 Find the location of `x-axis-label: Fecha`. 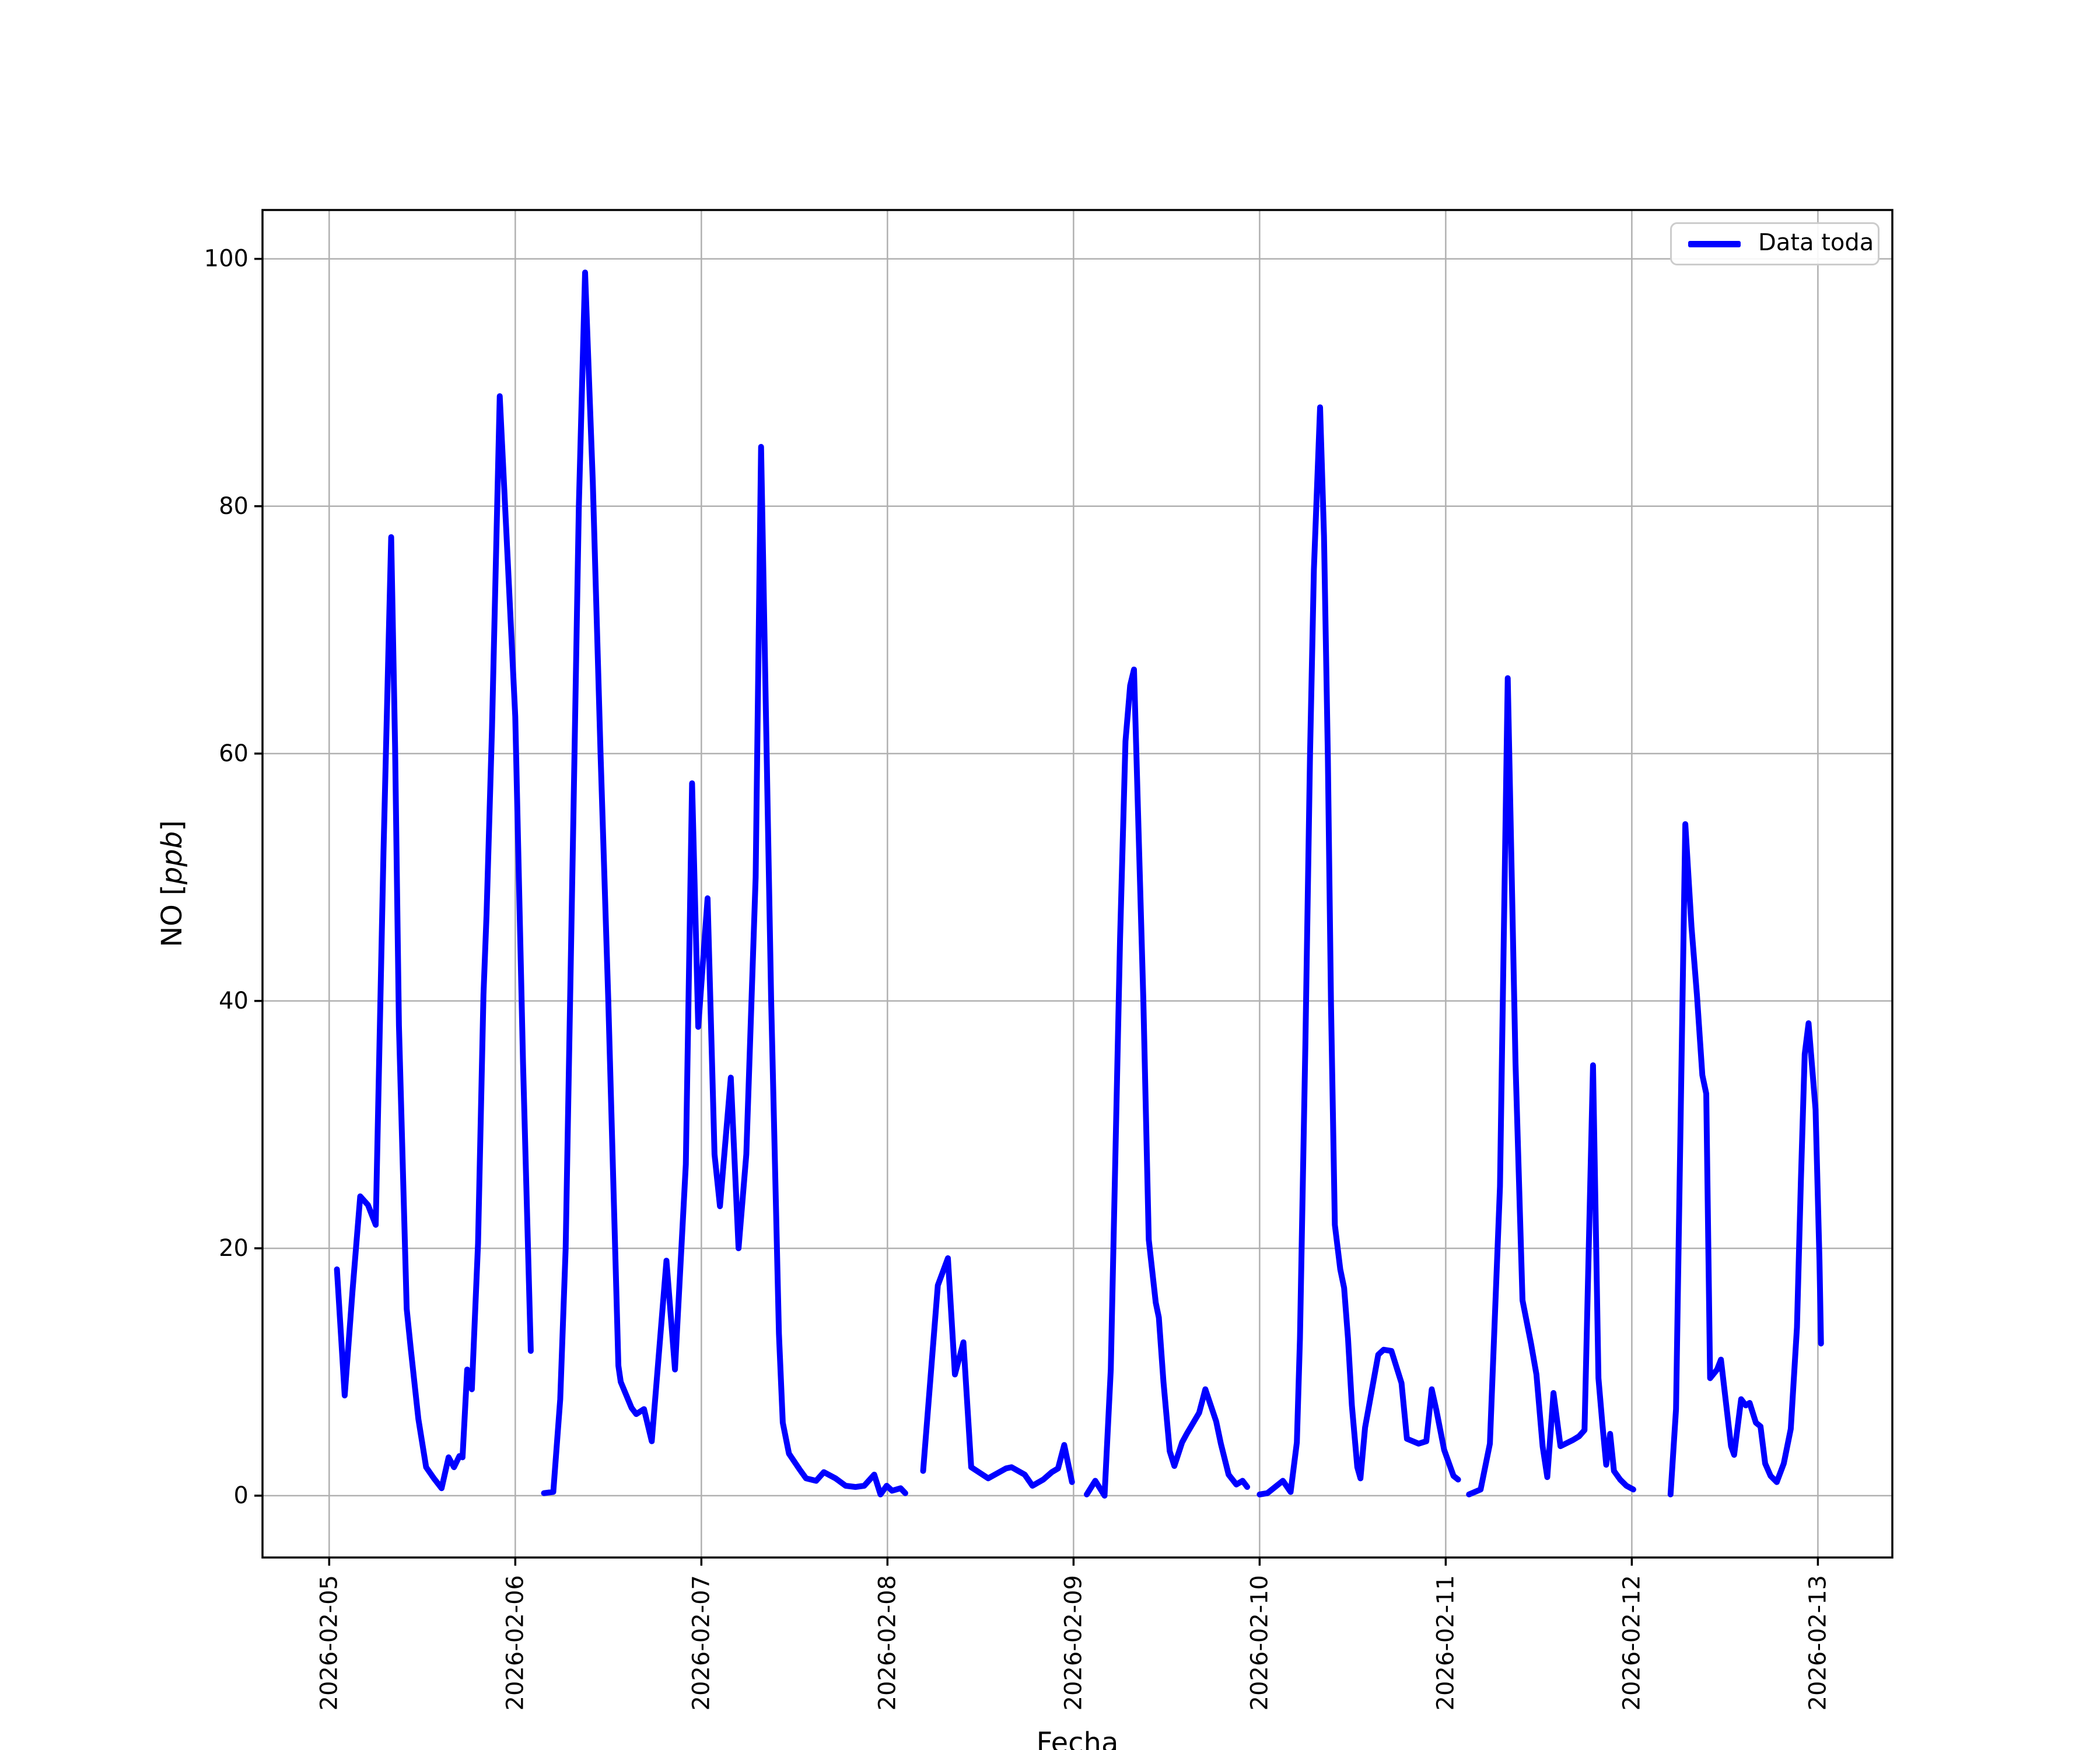

x-axis-label: Fecha is located at coordinates (1077, 1738).